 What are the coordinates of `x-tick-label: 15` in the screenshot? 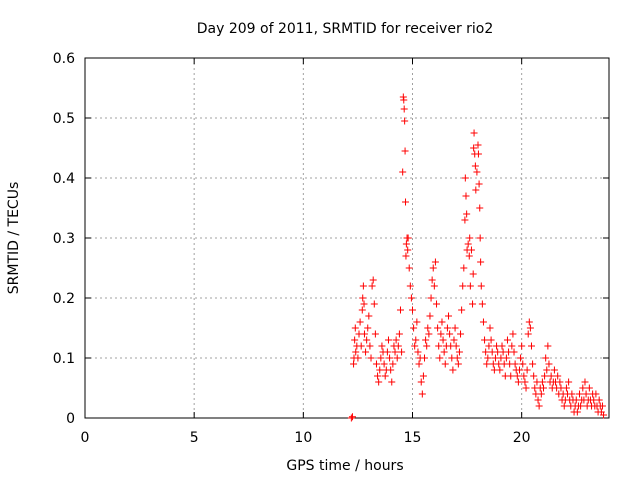 It's located at (413, 438).